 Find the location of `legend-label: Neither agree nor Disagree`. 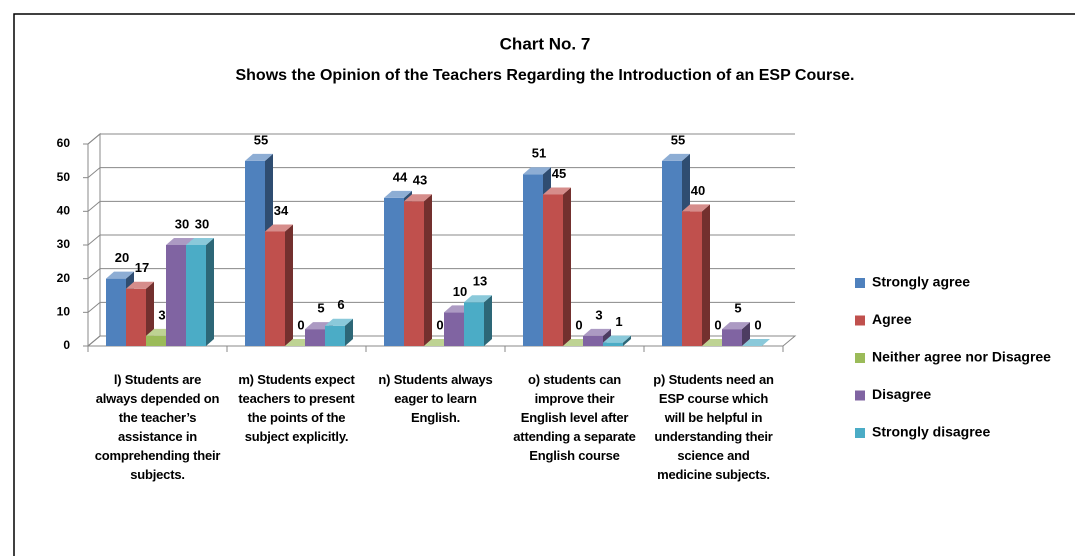

legend-label: Neither agree nor Disagree is located at coordinates (961, 357).